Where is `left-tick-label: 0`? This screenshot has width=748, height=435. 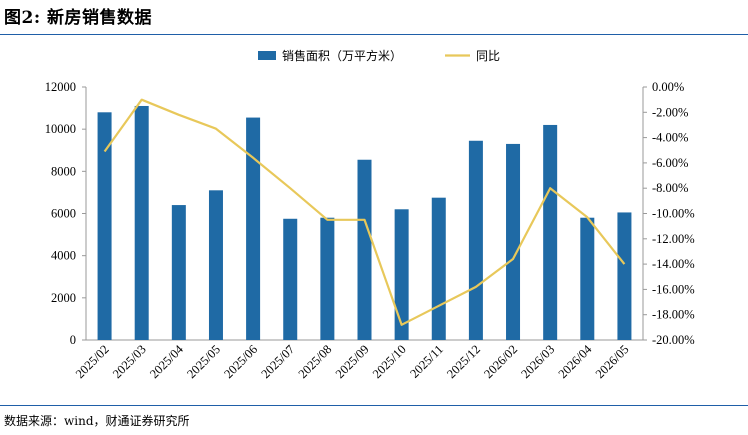 left-tick-label: 0 is located at coordinates (73, 340).